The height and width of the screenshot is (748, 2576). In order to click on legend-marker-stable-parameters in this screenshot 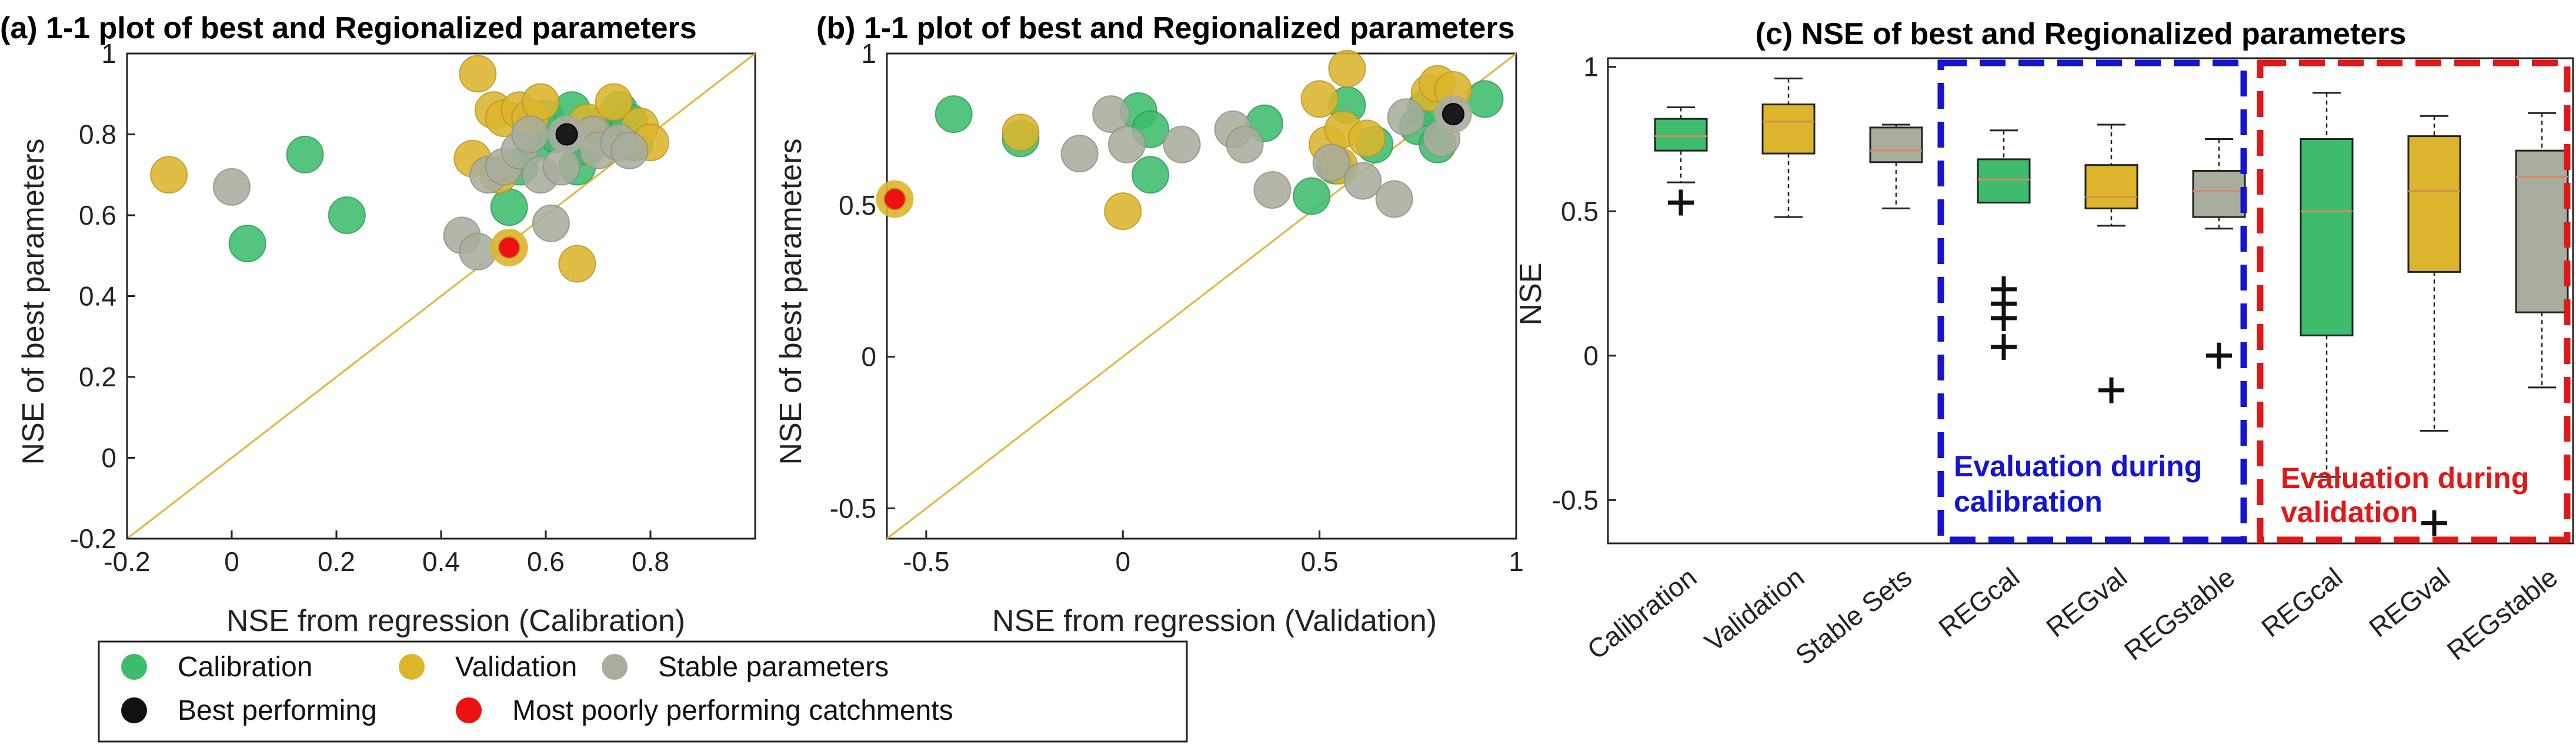, I will do `click(615, 667)`.